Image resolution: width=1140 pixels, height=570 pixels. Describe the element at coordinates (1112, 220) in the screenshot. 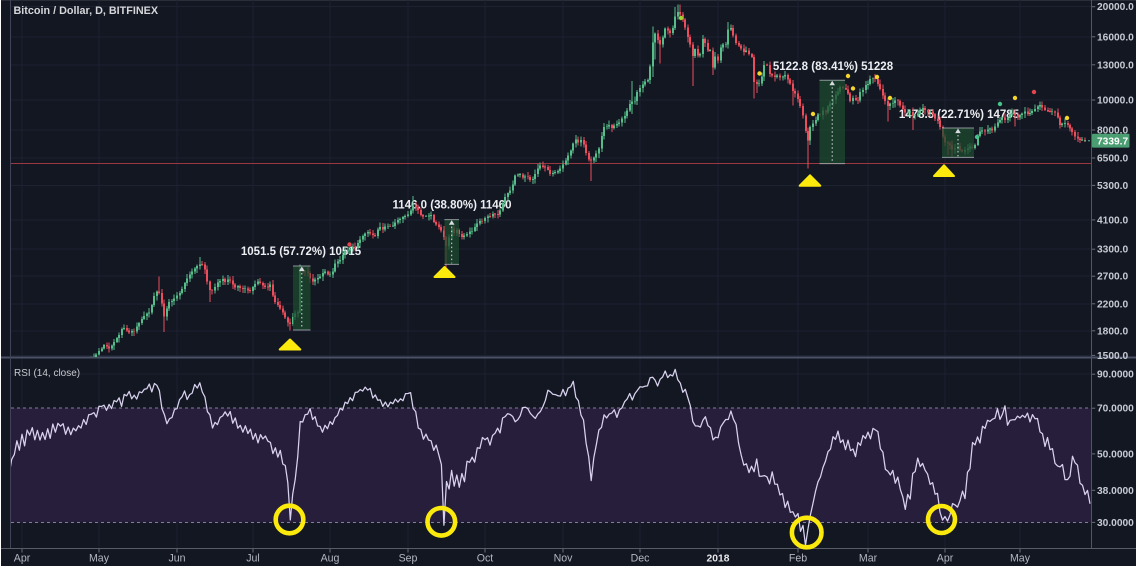

I see `svg-text: 4100.0` at that location.